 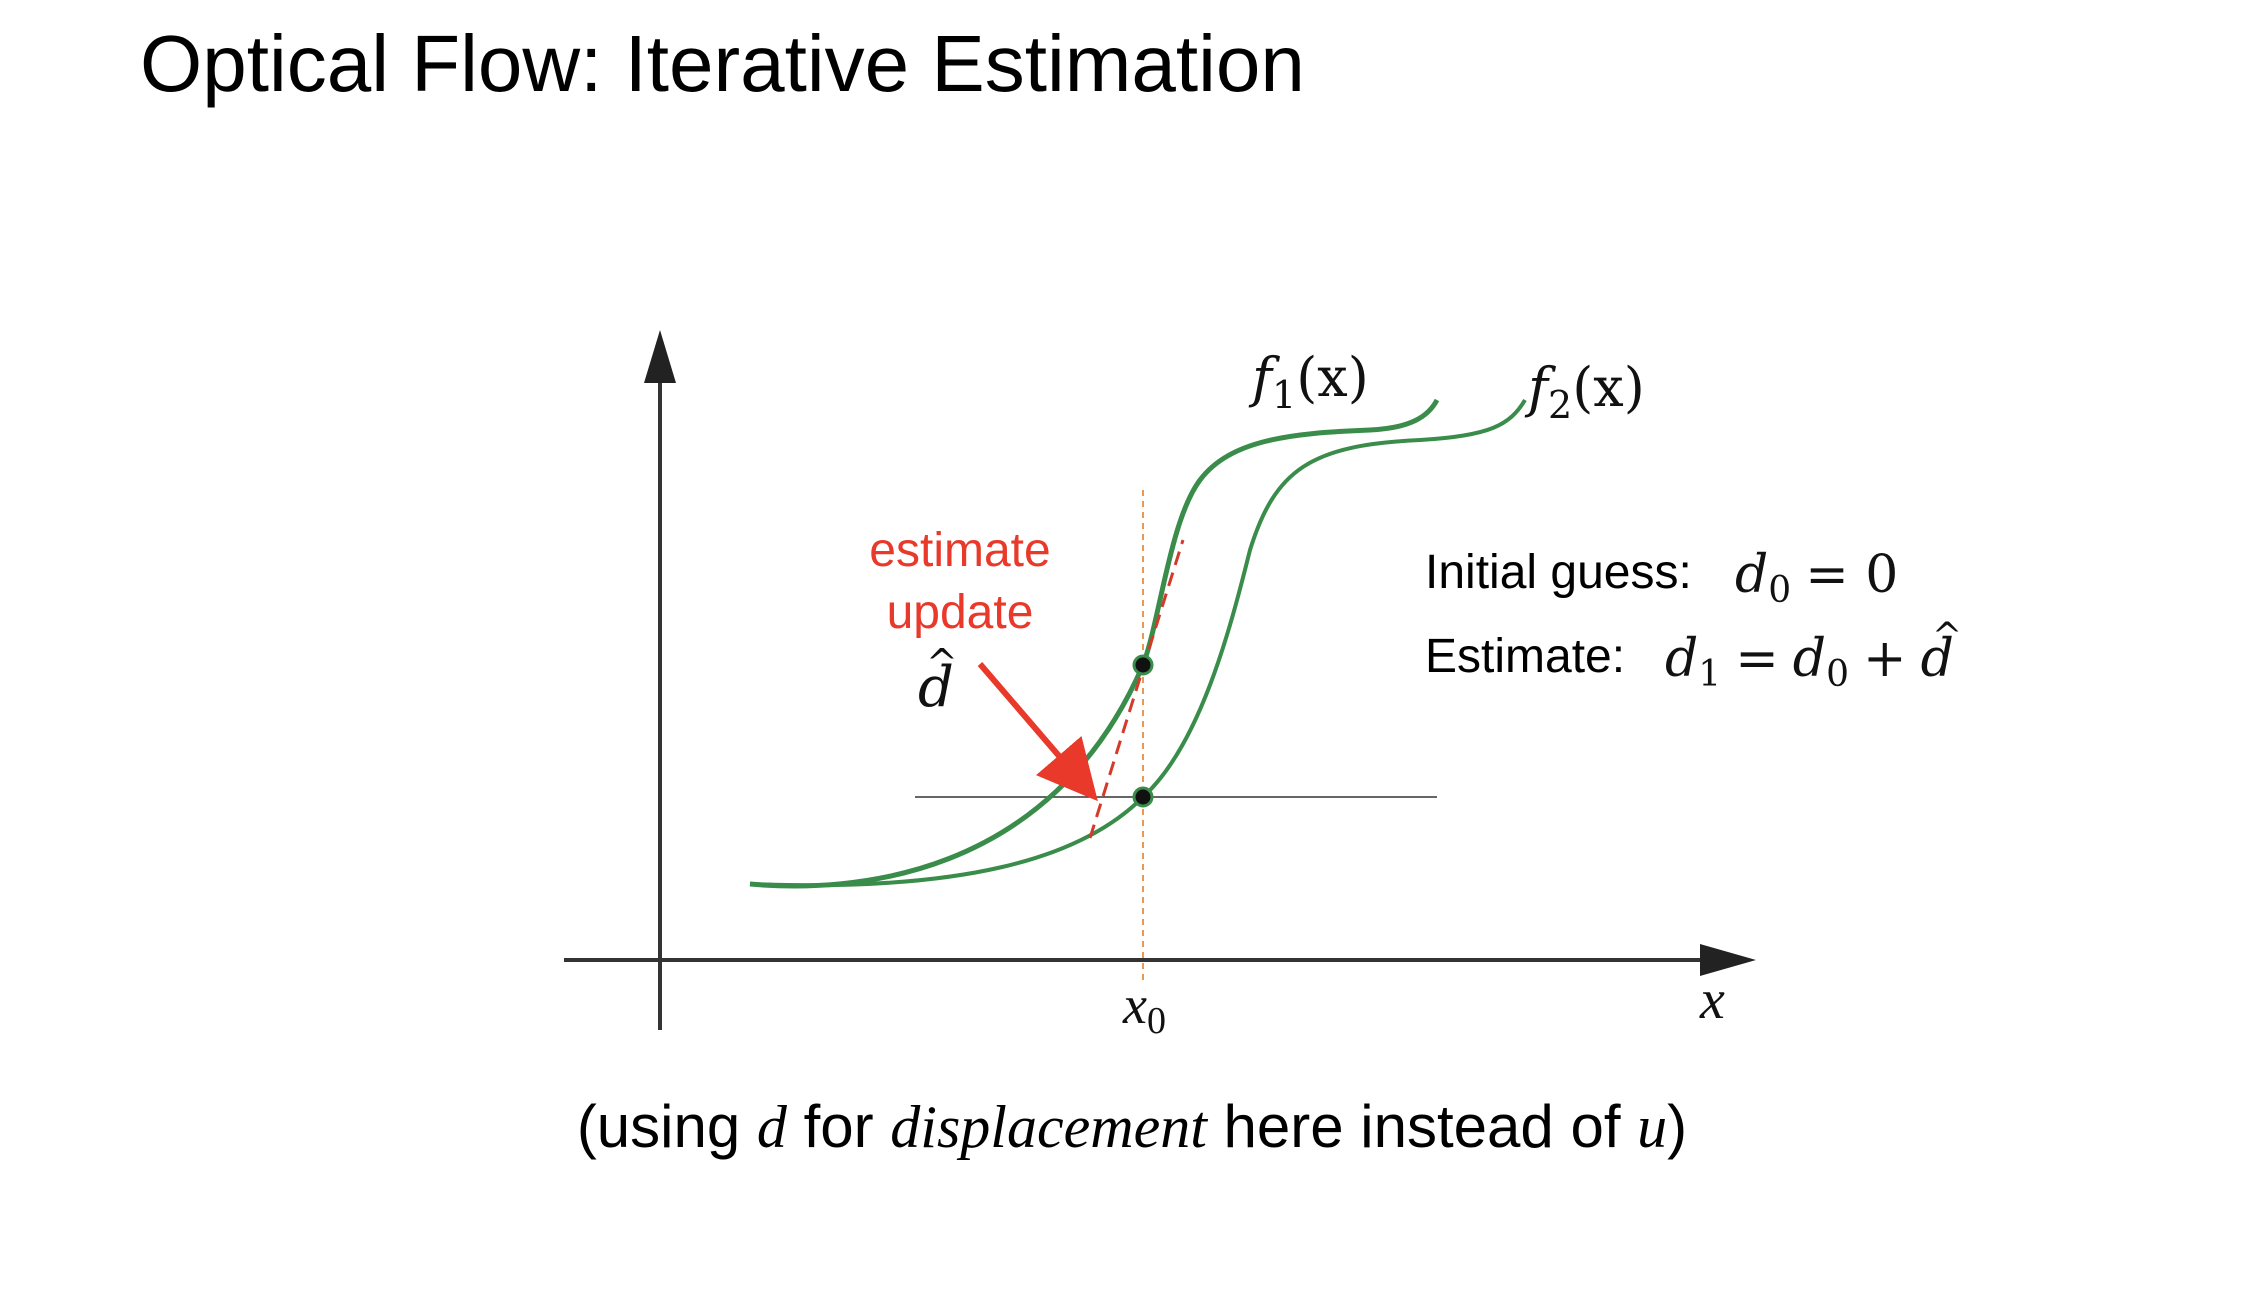 What do you see at coordinates (1037, 732) in the screenshot?
I see `estimate-update-arrow` at bounding box center [1037, 732].